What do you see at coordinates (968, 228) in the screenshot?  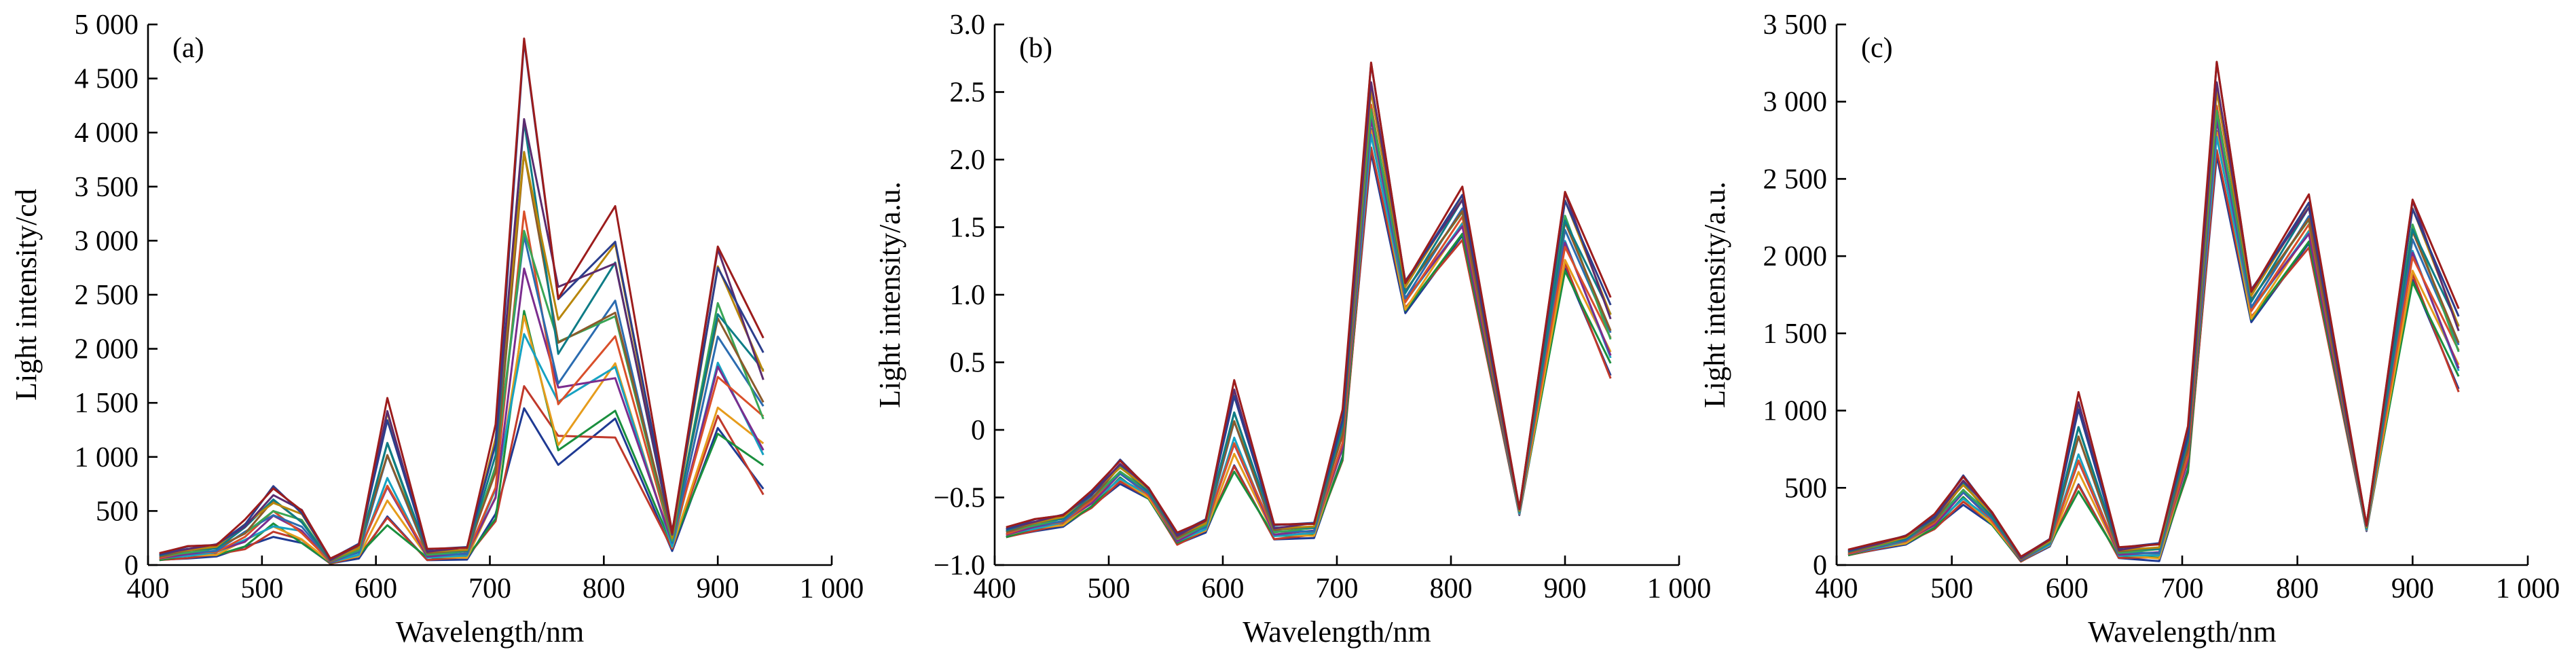 I see `y-tick-label: 1.5` at bounding box center [968, 228].